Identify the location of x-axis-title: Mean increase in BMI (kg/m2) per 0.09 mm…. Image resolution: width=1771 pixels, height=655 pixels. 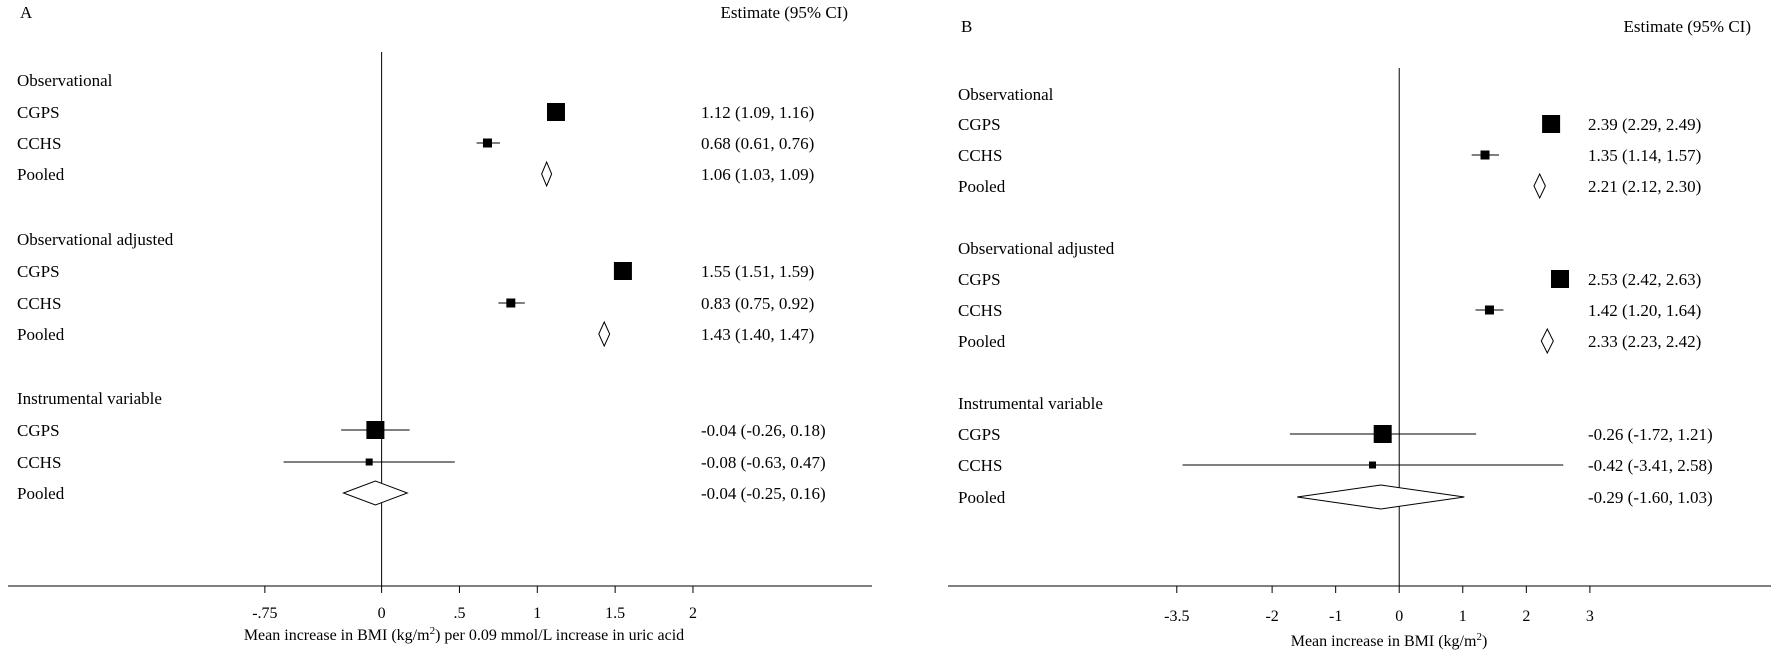
(464, 634).